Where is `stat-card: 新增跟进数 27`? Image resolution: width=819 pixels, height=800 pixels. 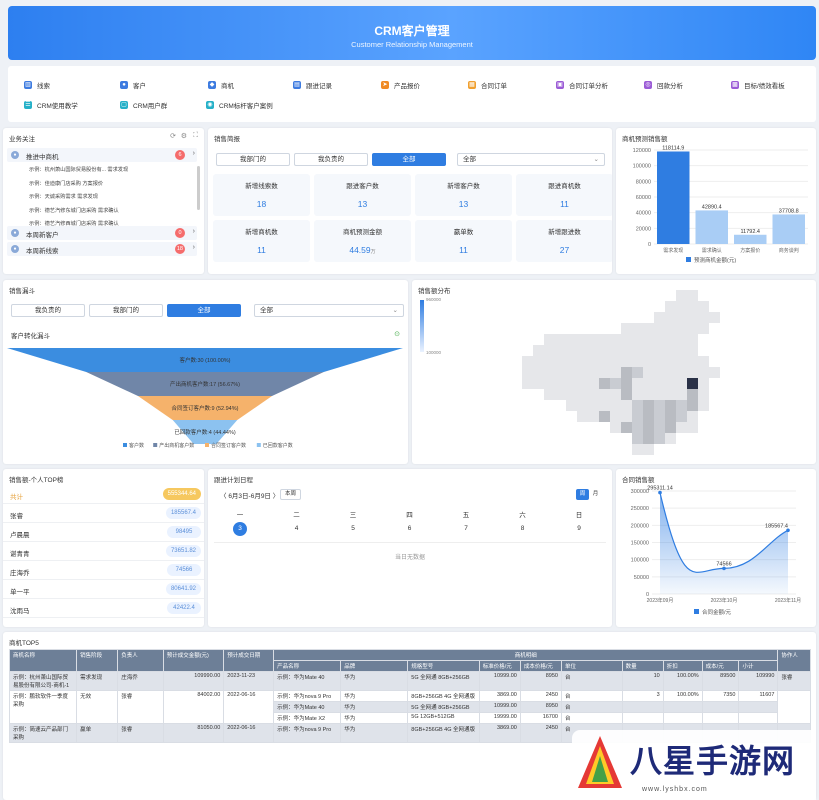 stat-card: 新增跟进数 27 is located at coordinates (564, 241).